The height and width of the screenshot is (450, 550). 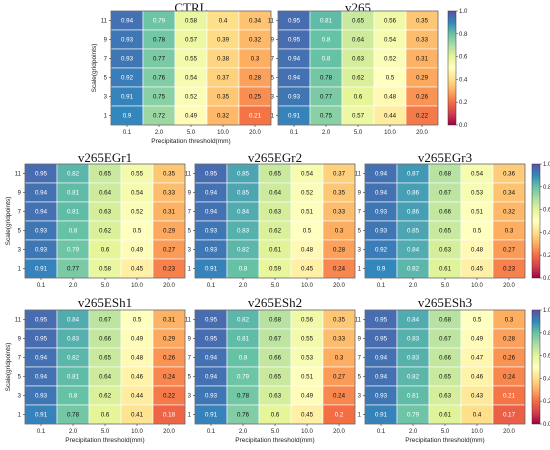 I want to click on panel-4-cell-label: 0.83, so click(x=243, y=231).